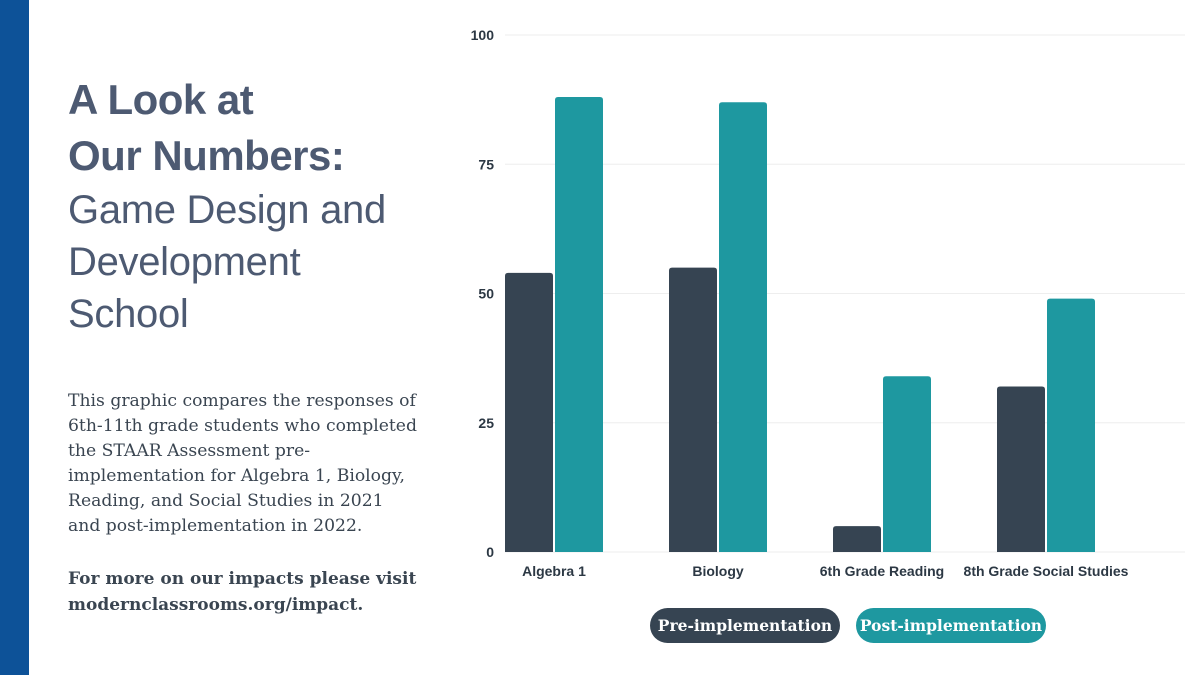 This screenshot has height=675, width=1200. What do you see at coordinates (483, 35) in the screenshot?
I see `y-tick-label: 100` at bounding box center [483, 35].